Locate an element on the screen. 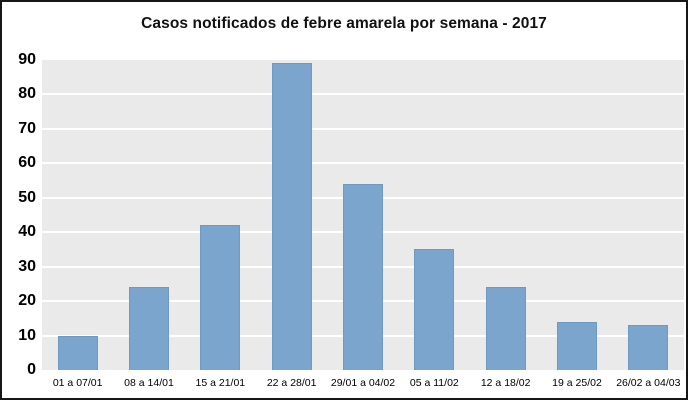 Image resolution: width=688 pixels, height=400 pixels. x-tick-label-08 a 14/01: 08 a 14/01 is located at coordinates (149, 383).